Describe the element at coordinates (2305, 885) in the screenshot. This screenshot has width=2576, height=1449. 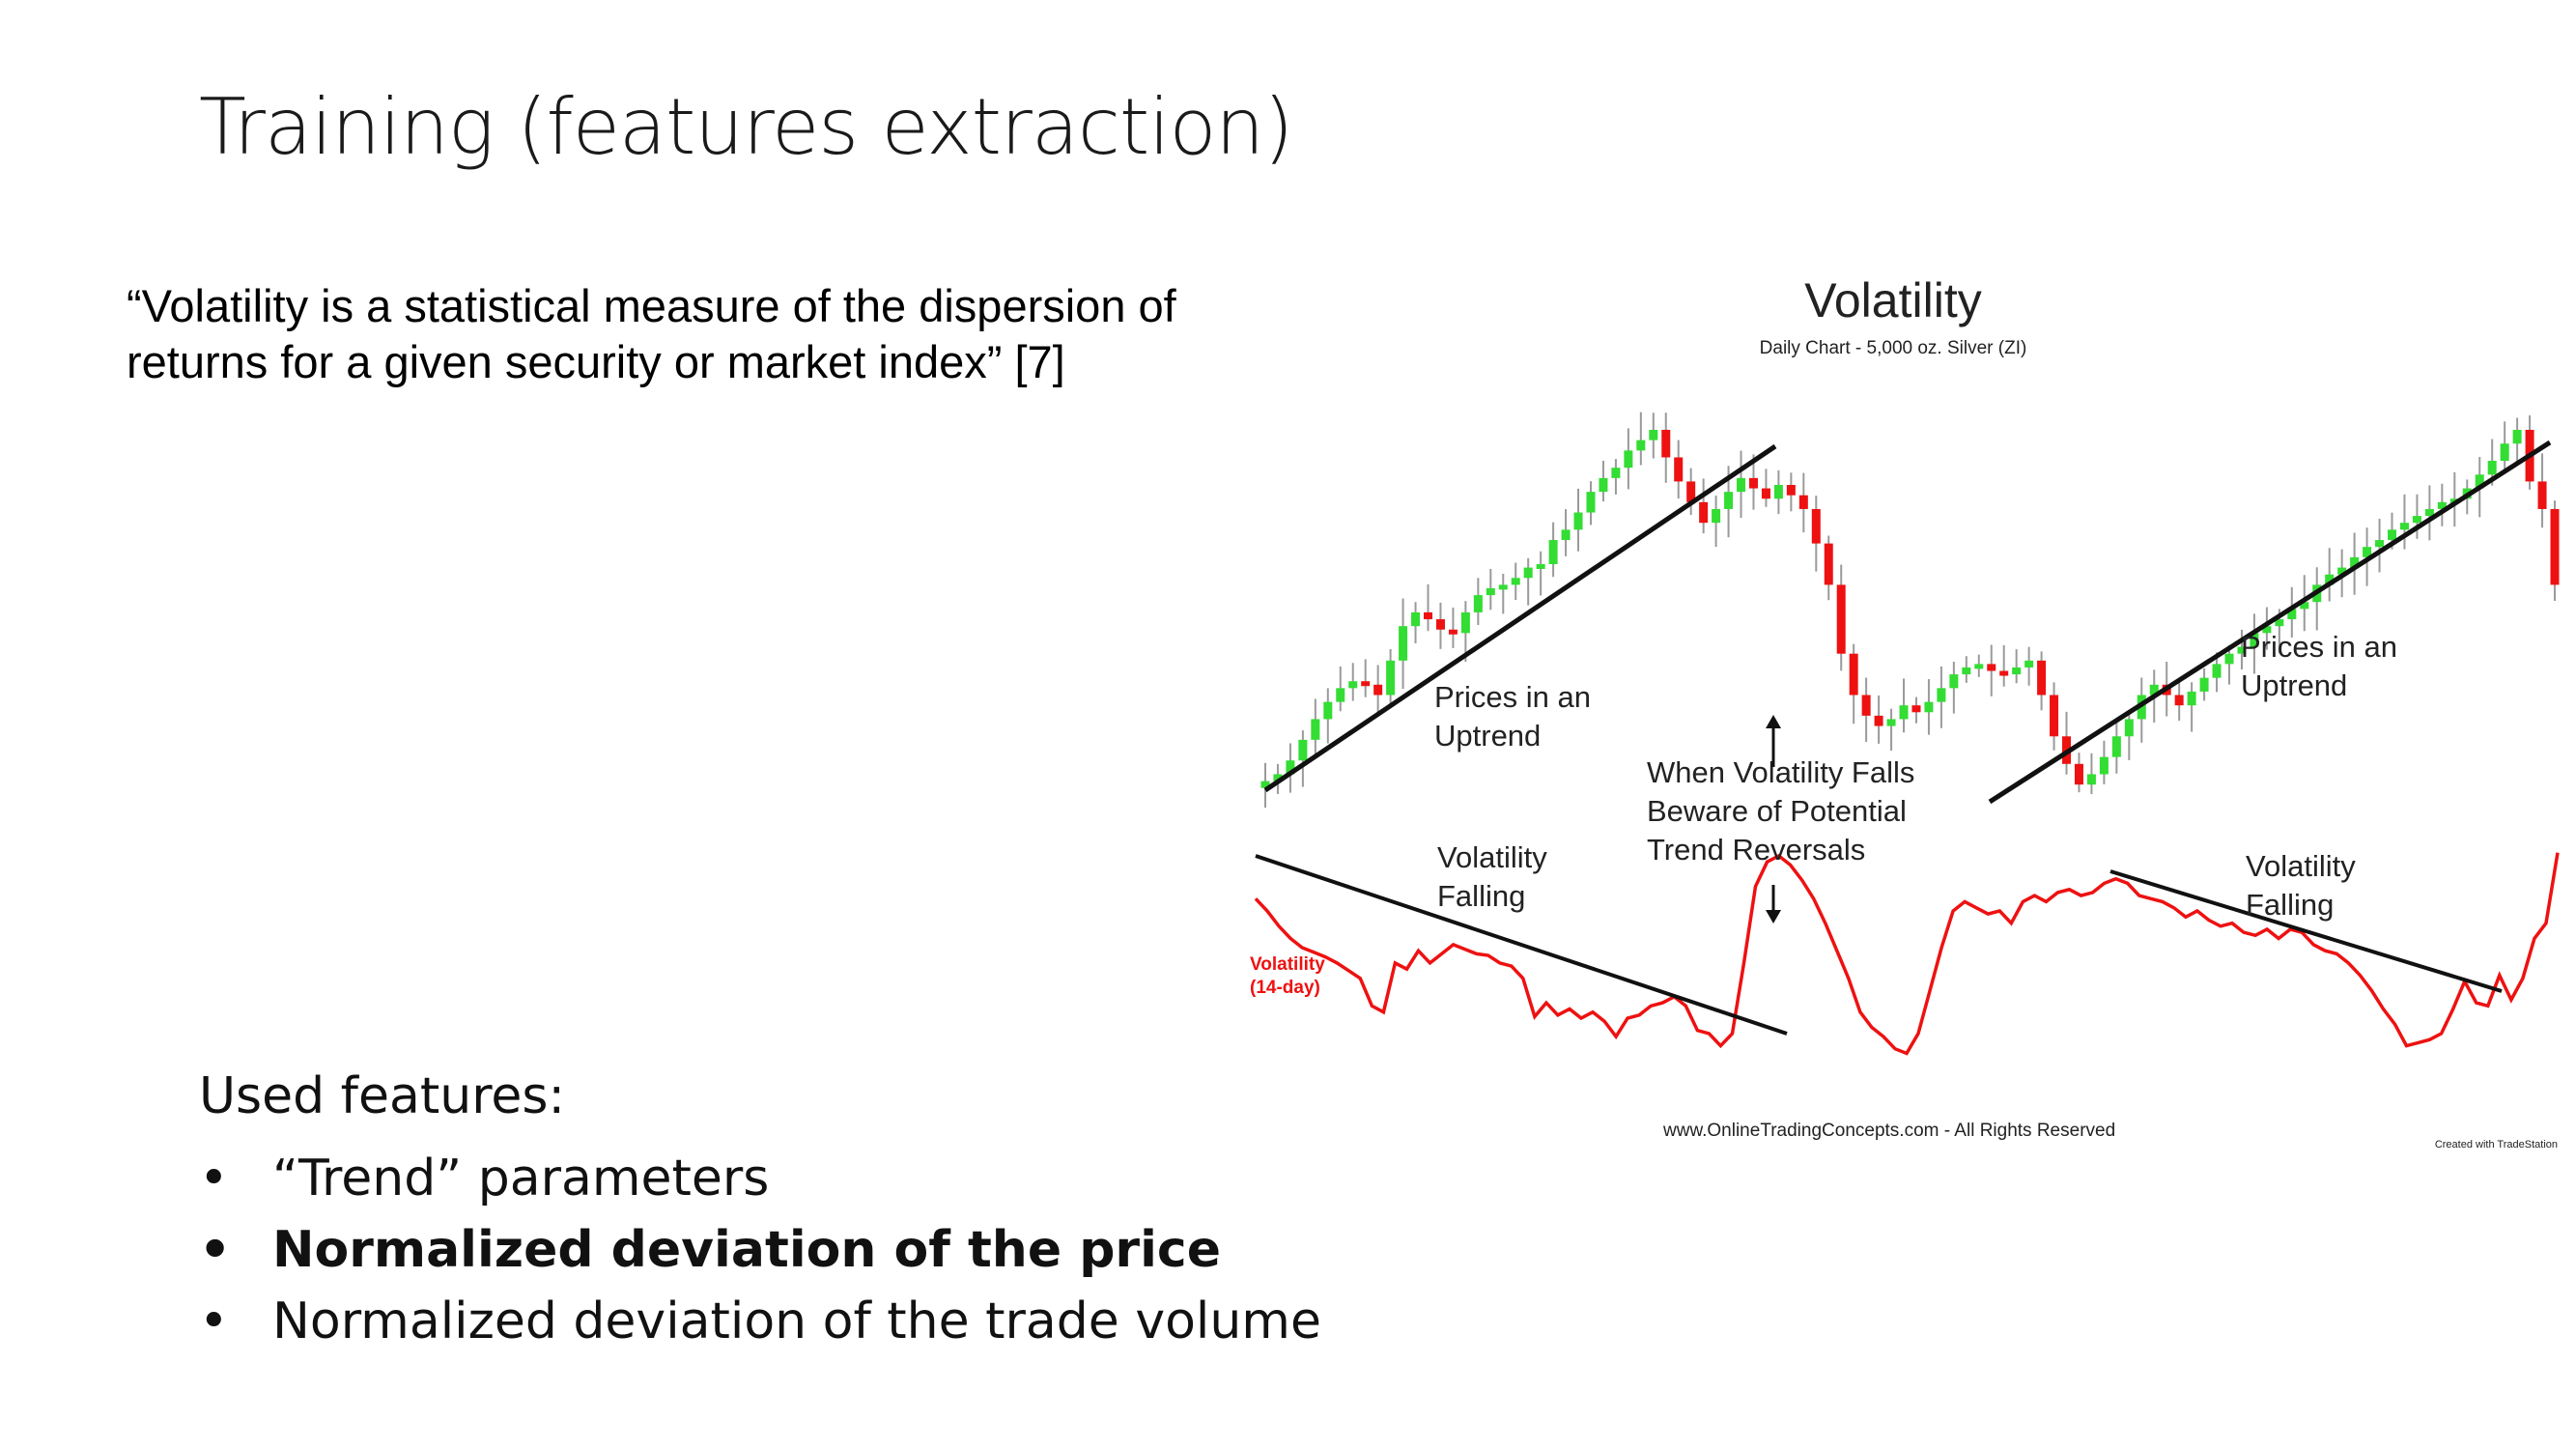
I see `annotation-volatility-falling-right: Volatility Falling` at that location.